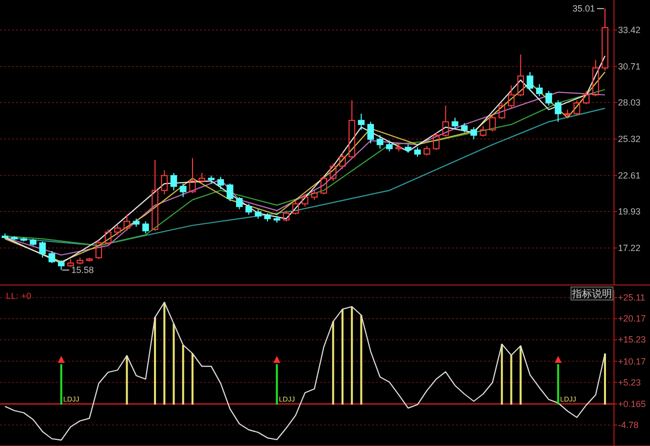 The image size is (650, 446). What do you see at coordinates (583, 9) in the screenshot?
I see `annotation: 35.01` at bounding box center [583, 9].